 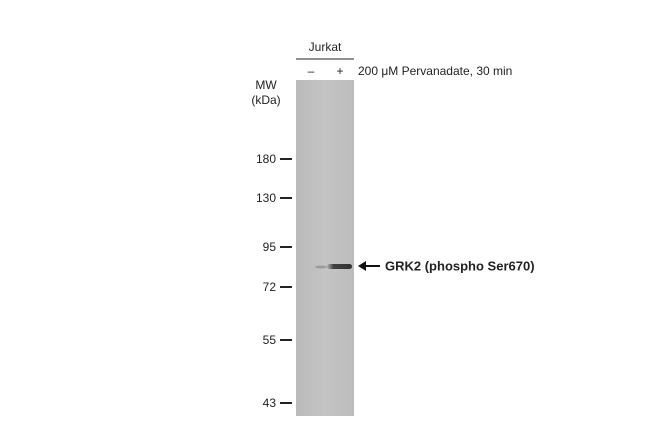 I want to click on arrow-head, so click(x=362, y=266).